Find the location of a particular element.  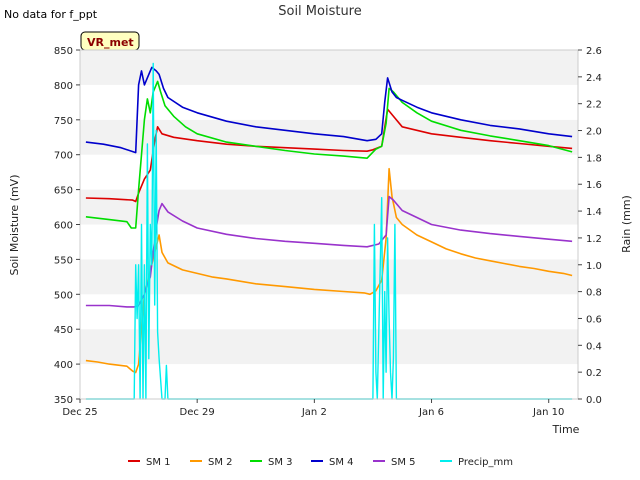

no-data-note: No data for f_ppt is located at coordinates (51, 14).